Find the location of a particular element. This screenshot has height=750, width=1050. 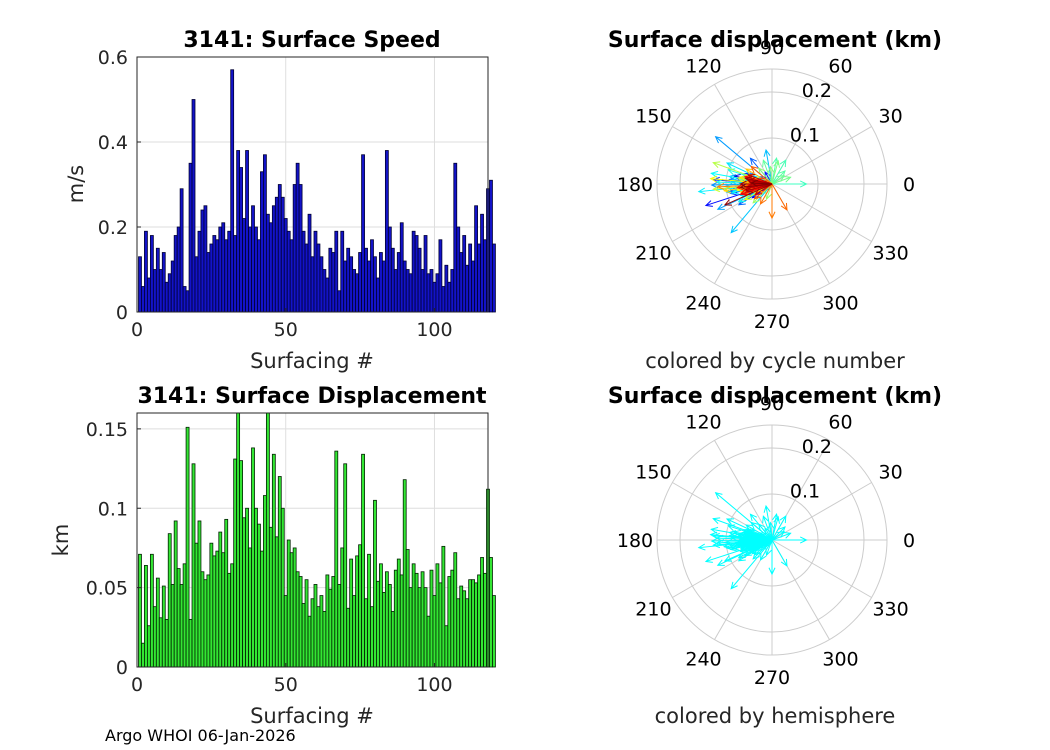

speed-y-tick-label: 0 is located at coordinates (122, 313).